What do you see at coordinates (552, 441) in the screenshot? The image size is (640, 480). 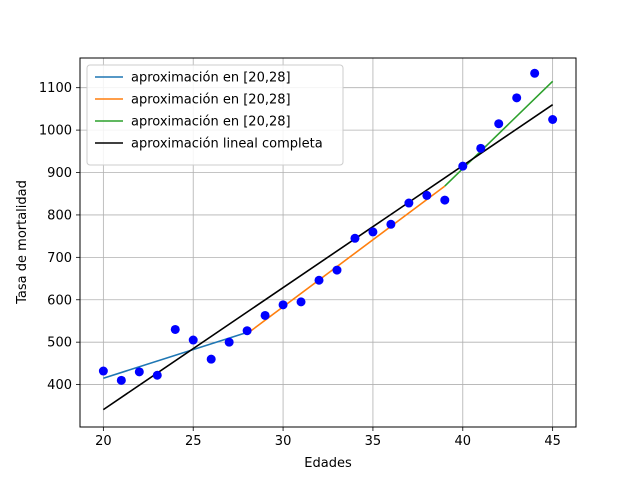 I see `x-tick-label: 45` at bounding box center [552, 441].